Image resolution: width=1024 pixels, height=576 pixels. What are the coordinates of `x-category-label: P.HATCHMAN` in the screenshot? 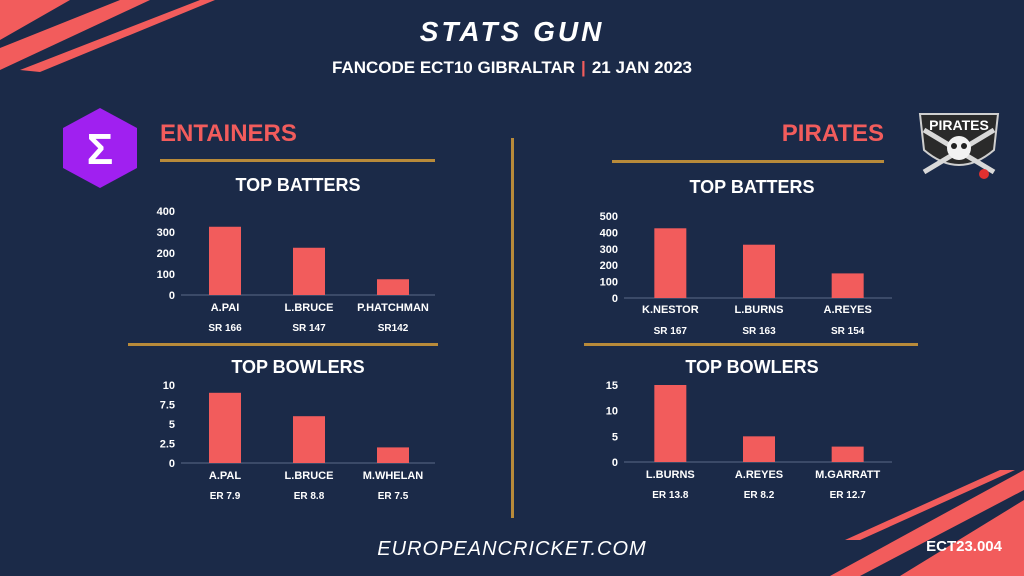 It's located at (393, 308).